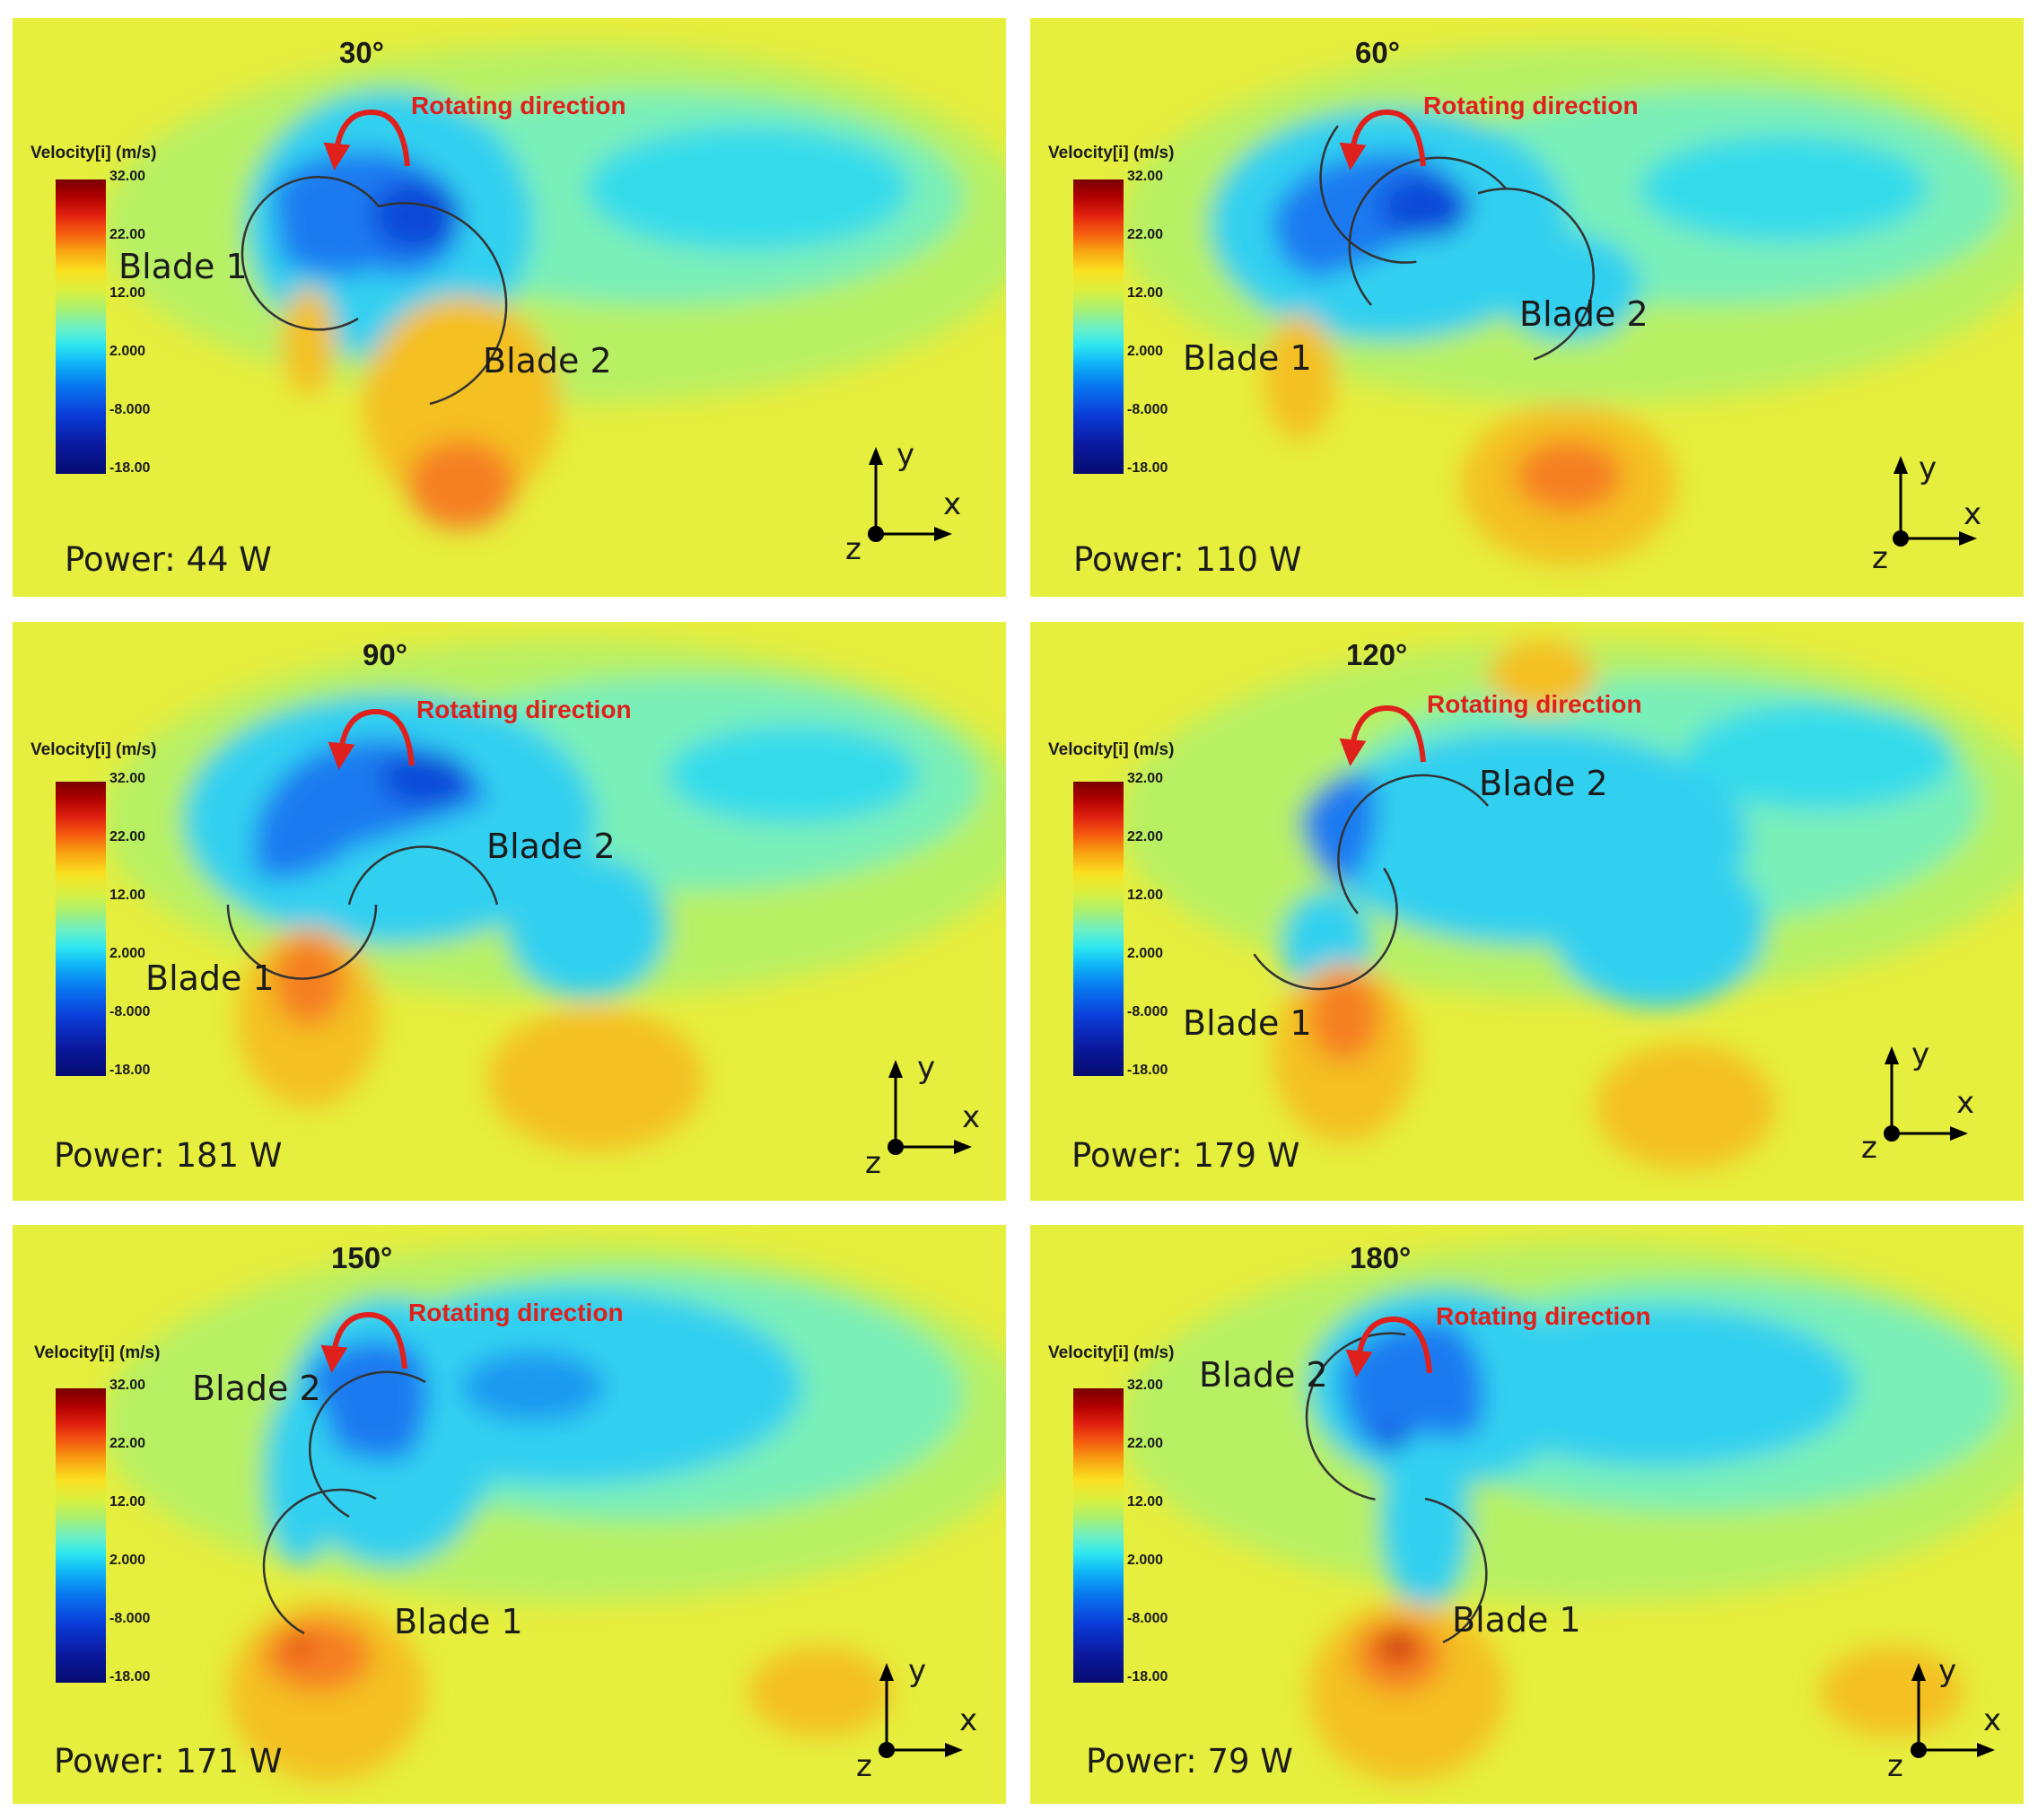 This screenshot has width=2038, height=1820. Describe the element at coordinates (1381, 1257) in the screenshot. I see `angle-label: 180°` at that location.